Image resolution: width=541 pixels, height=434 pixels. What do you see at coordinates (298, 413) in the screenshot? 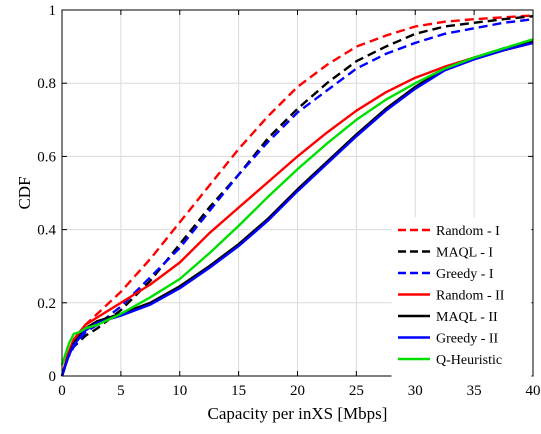
I see `x-axis-label: Capacity per inXS [Mbps]` at bounding box center [298, 413].